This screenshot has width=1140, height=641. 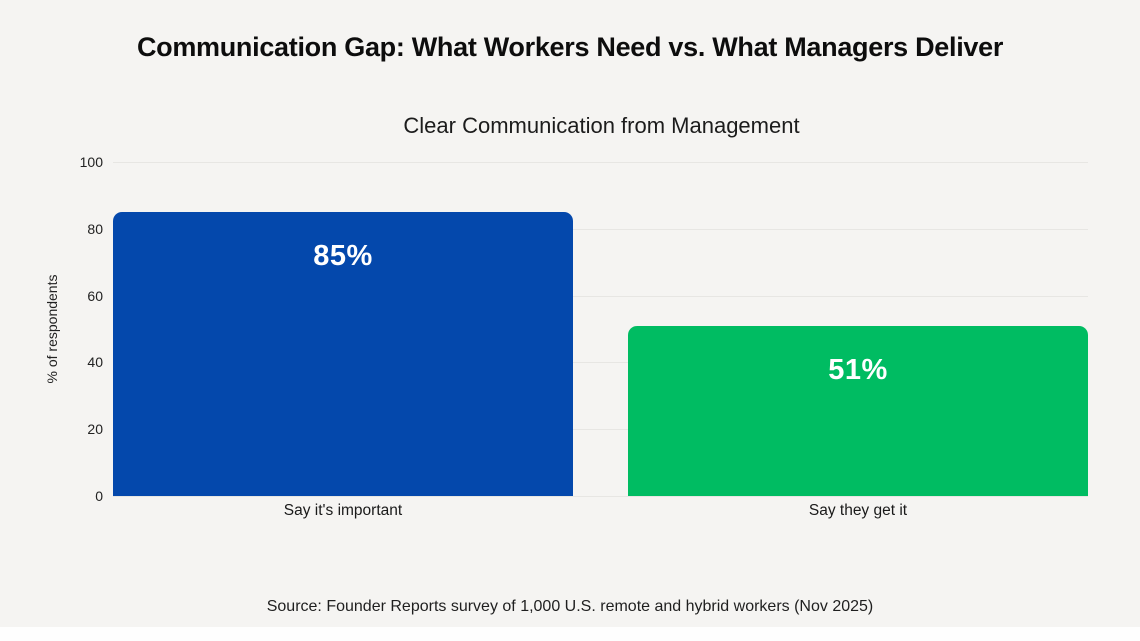 What do you see at coordinates (95, 228) in the screenshot?
I see `y-tick-label: 80` at bounding box center [95, 228].